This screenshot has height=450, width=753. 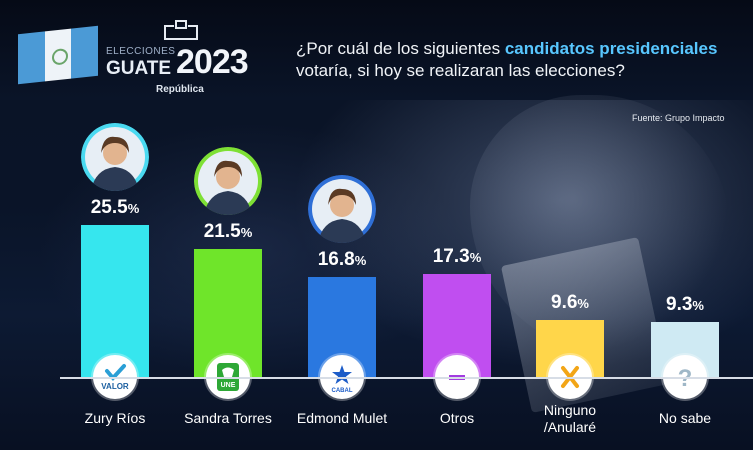 I want to click on category-label: Otros, so click(x=457, y=418).